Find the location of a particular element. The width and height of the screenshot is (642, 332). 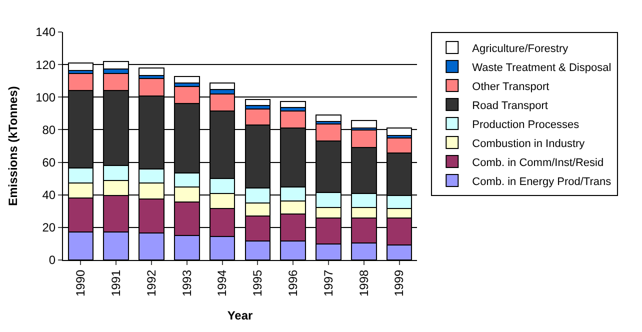

legend-label: Comb. in Comm/Inst/Resid is located at coordinates (538, 162).